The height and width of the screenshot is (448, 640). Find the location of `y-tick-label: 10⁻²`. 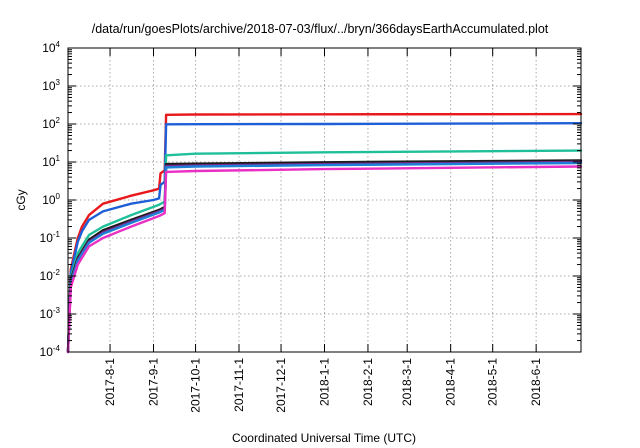

y-tick-label: 10⁻² is located at coordinates (50, 275).